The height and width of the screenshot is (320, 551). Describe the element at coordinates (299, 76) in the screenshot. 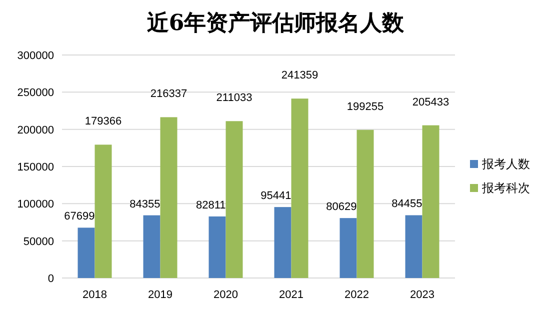

I see `data-label: 241359` at that location.